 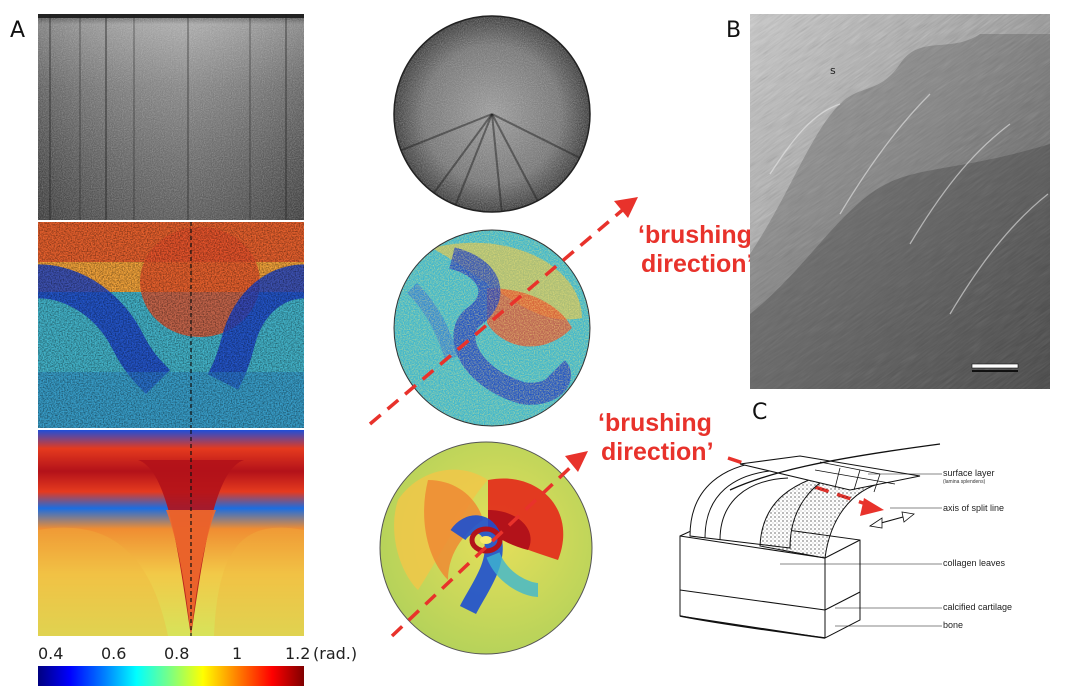 What do you see at coordinates (696, 249) in the screenshot?
I see `brushing-direction-label-upper: ‘brushing direction’` at bounding box center [696, 249].